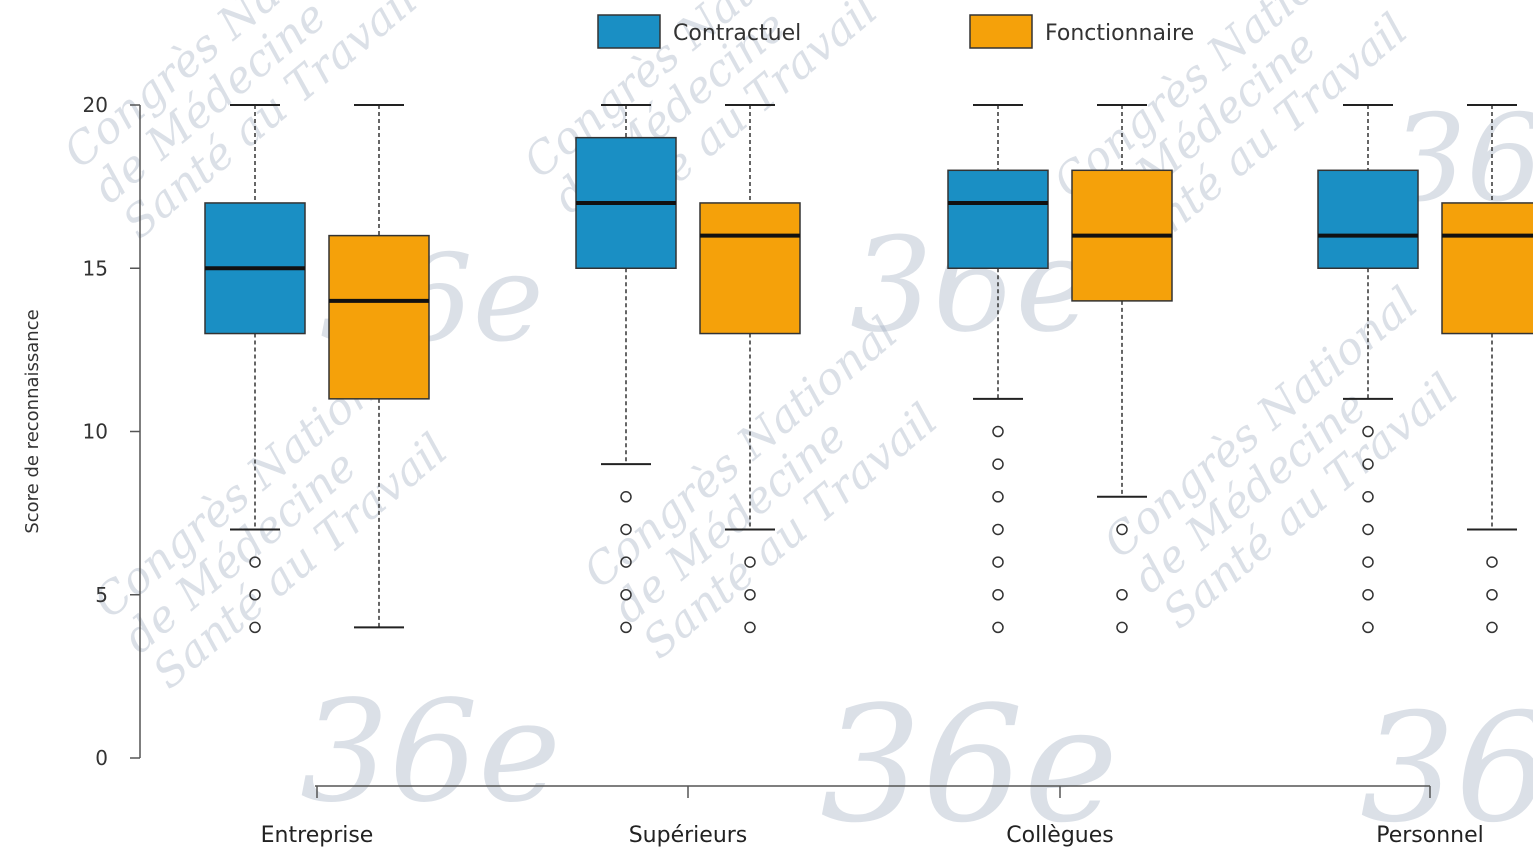  What do you see at coordinates (317, 835) in the screenshot?
I see `x-category-label: Entreprise` at bounding box center [317, 835].